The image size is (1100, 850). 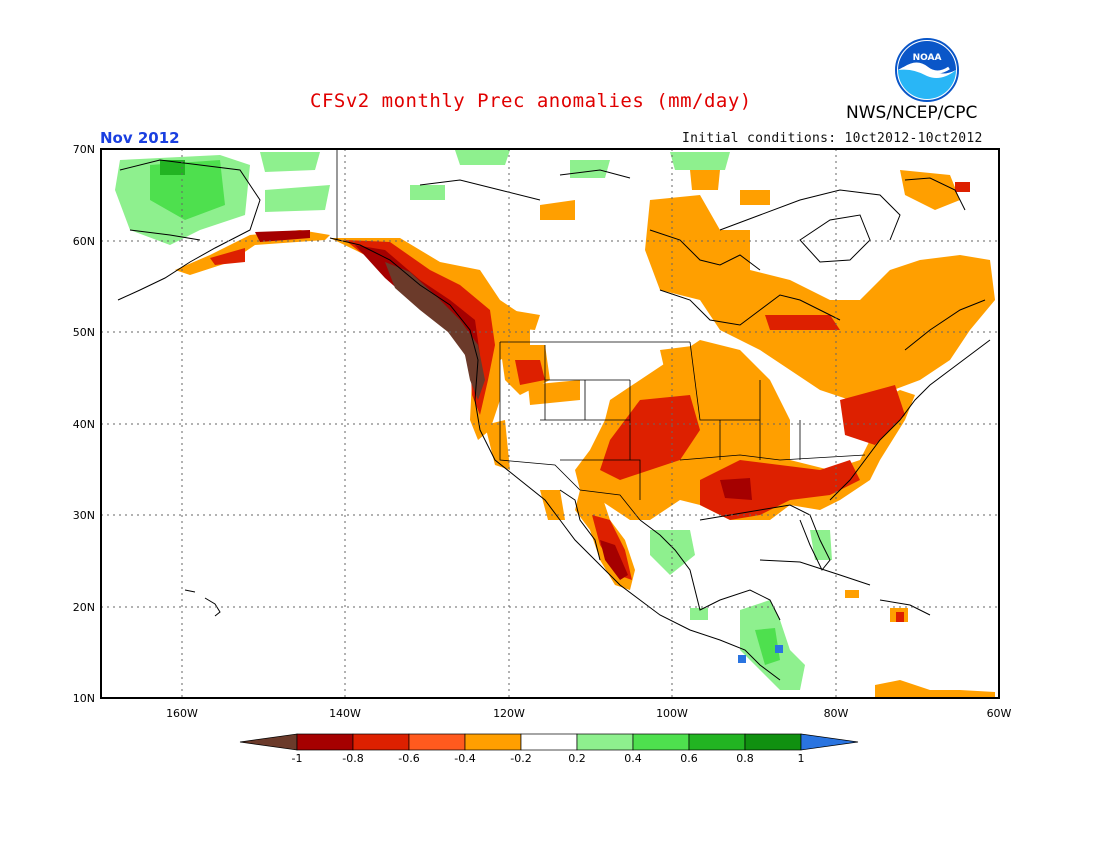 I want to click on legend-label: -0.4, so click(x=464, y=758).